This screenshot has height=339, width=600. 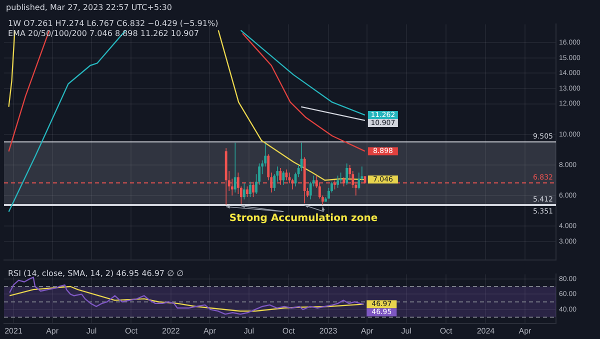 What do you see at coordinates (303, 218) in the screenshot?
I see `annotation: Strong Accumulation zone` at bounding box center [303, 218].